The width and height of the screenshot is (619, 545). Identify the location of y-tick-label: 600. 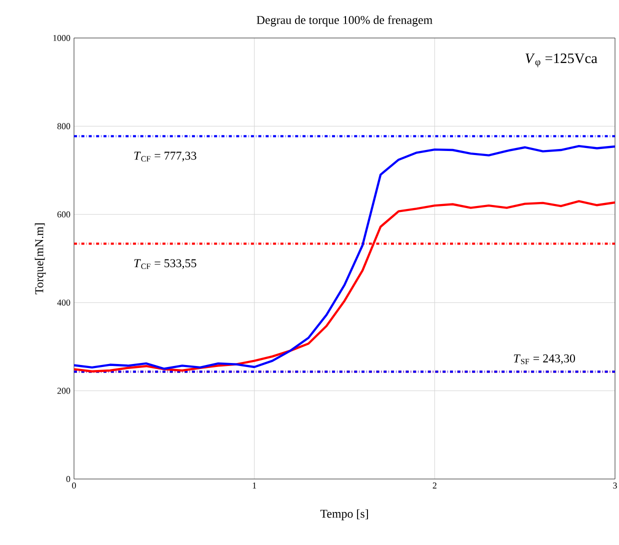
(63, 214).